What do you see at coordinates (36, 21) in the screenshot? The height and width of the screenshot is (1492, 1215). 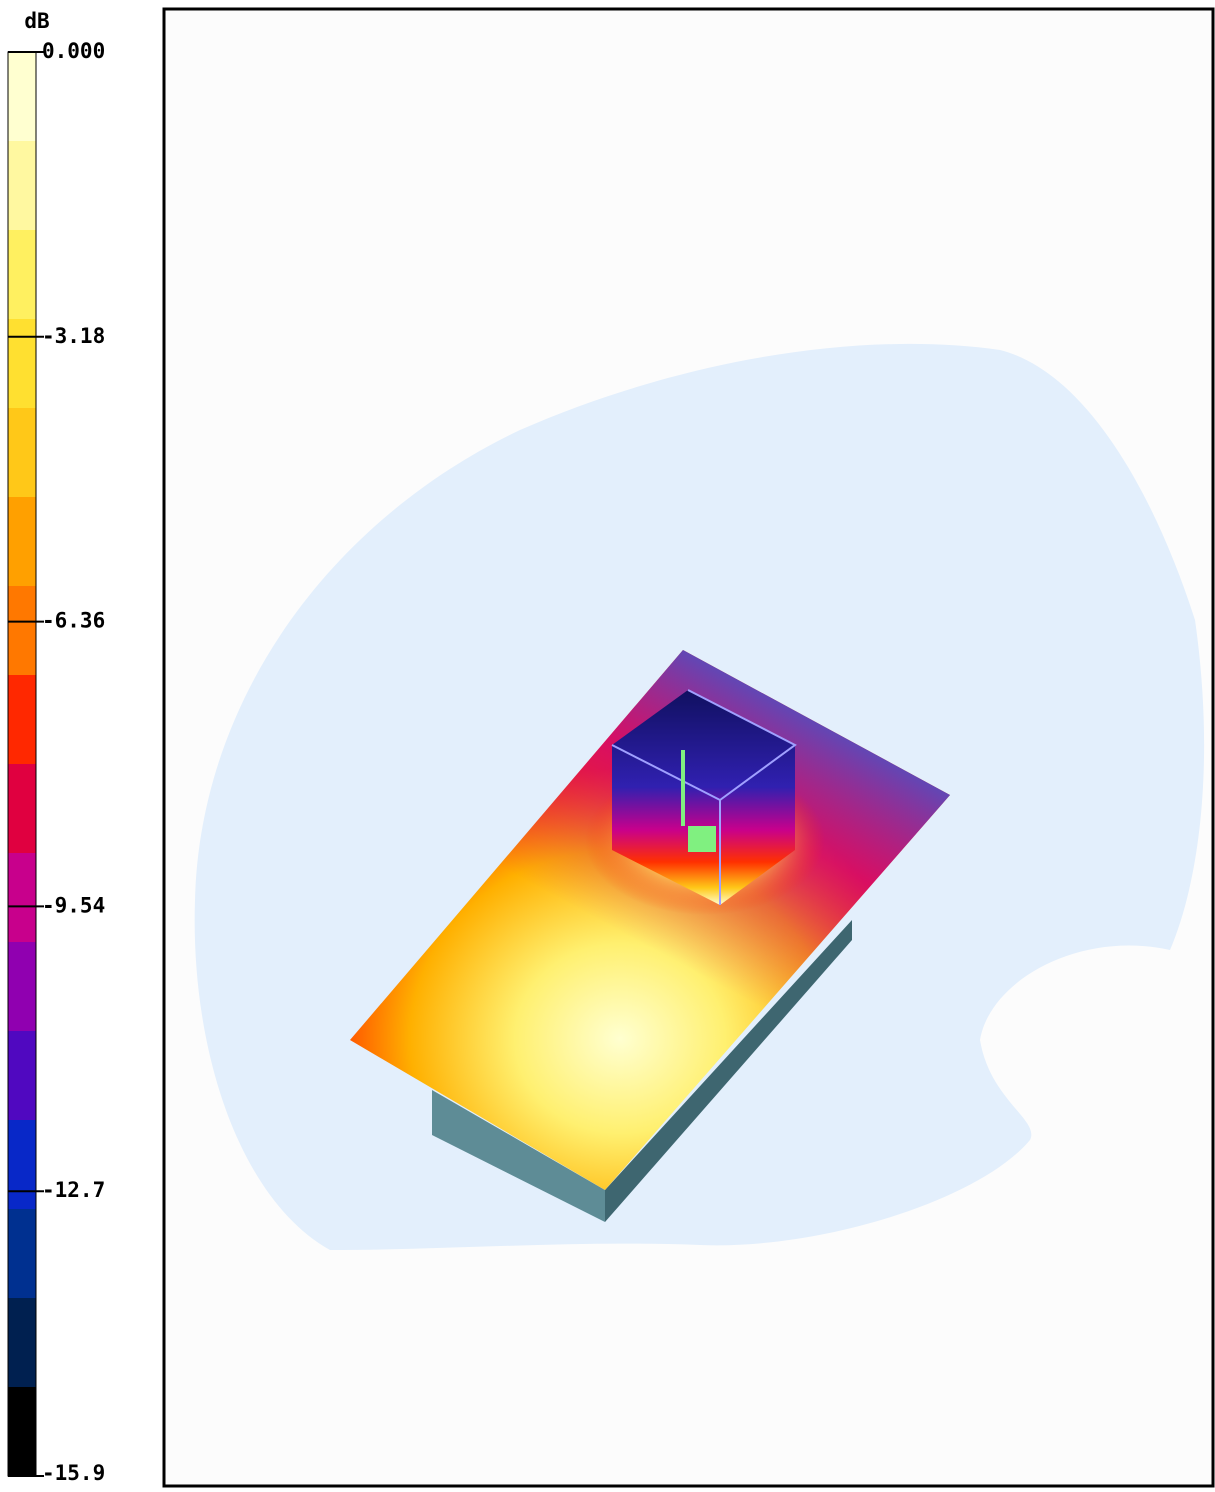 I see `colorbar-unit: dB` at bounding box center [36, 21].